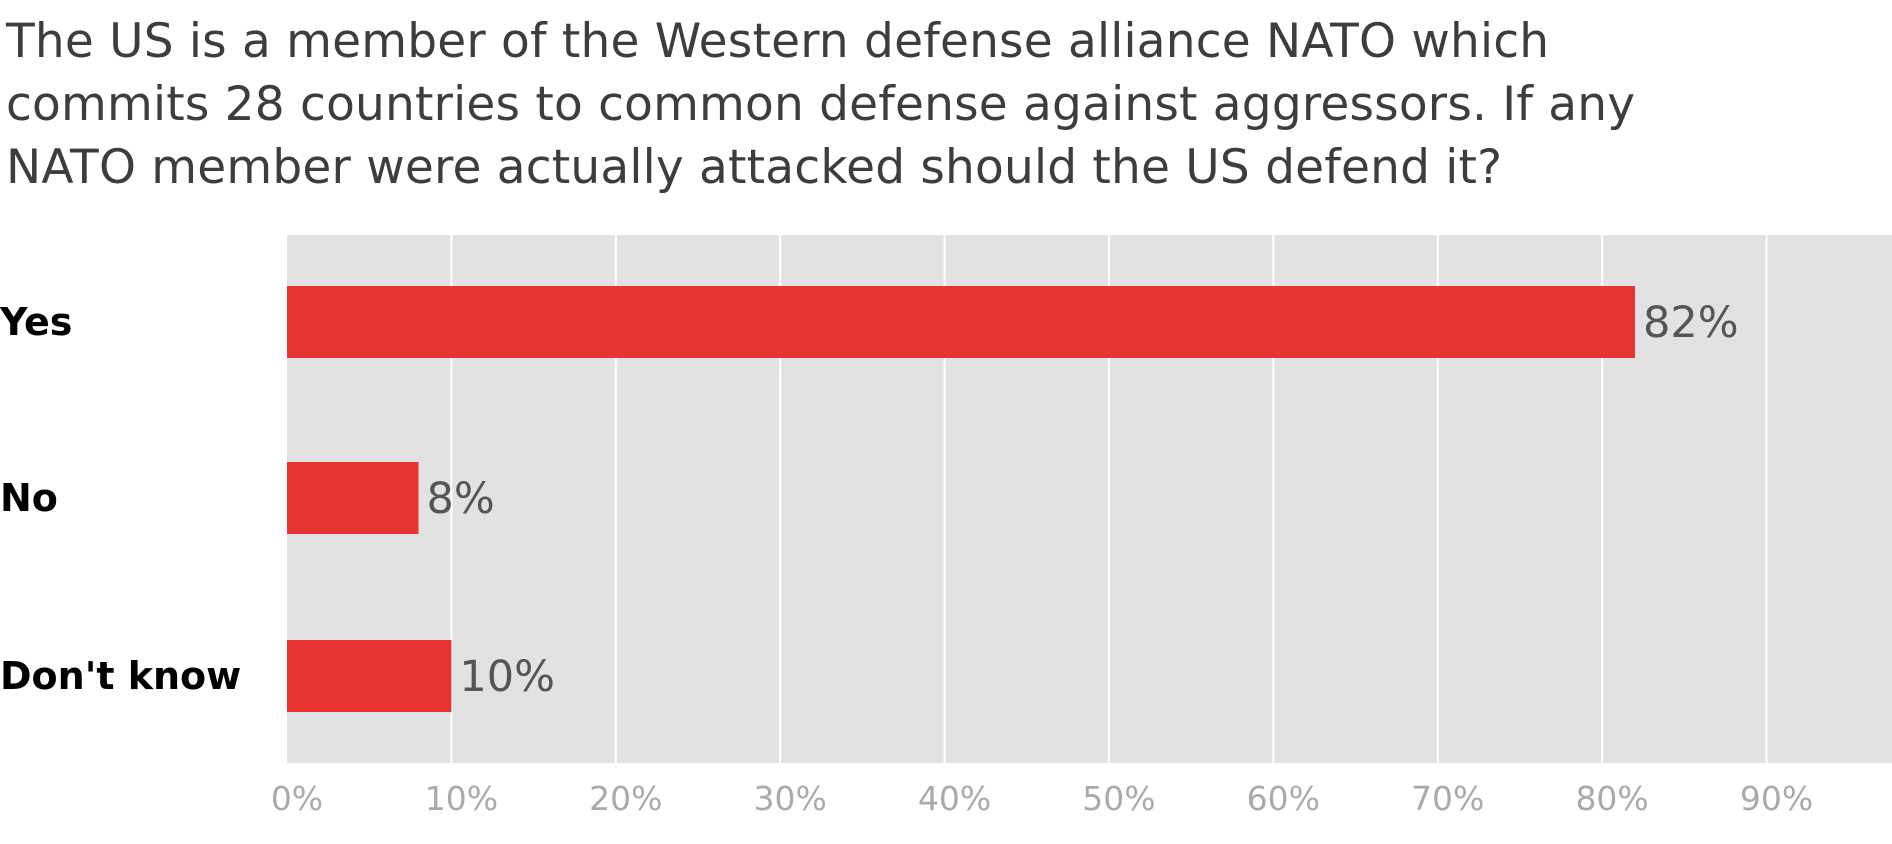 The image size is (1892, 844). I want to click on x-tick-label-80: 80%, so click(1611, 798).